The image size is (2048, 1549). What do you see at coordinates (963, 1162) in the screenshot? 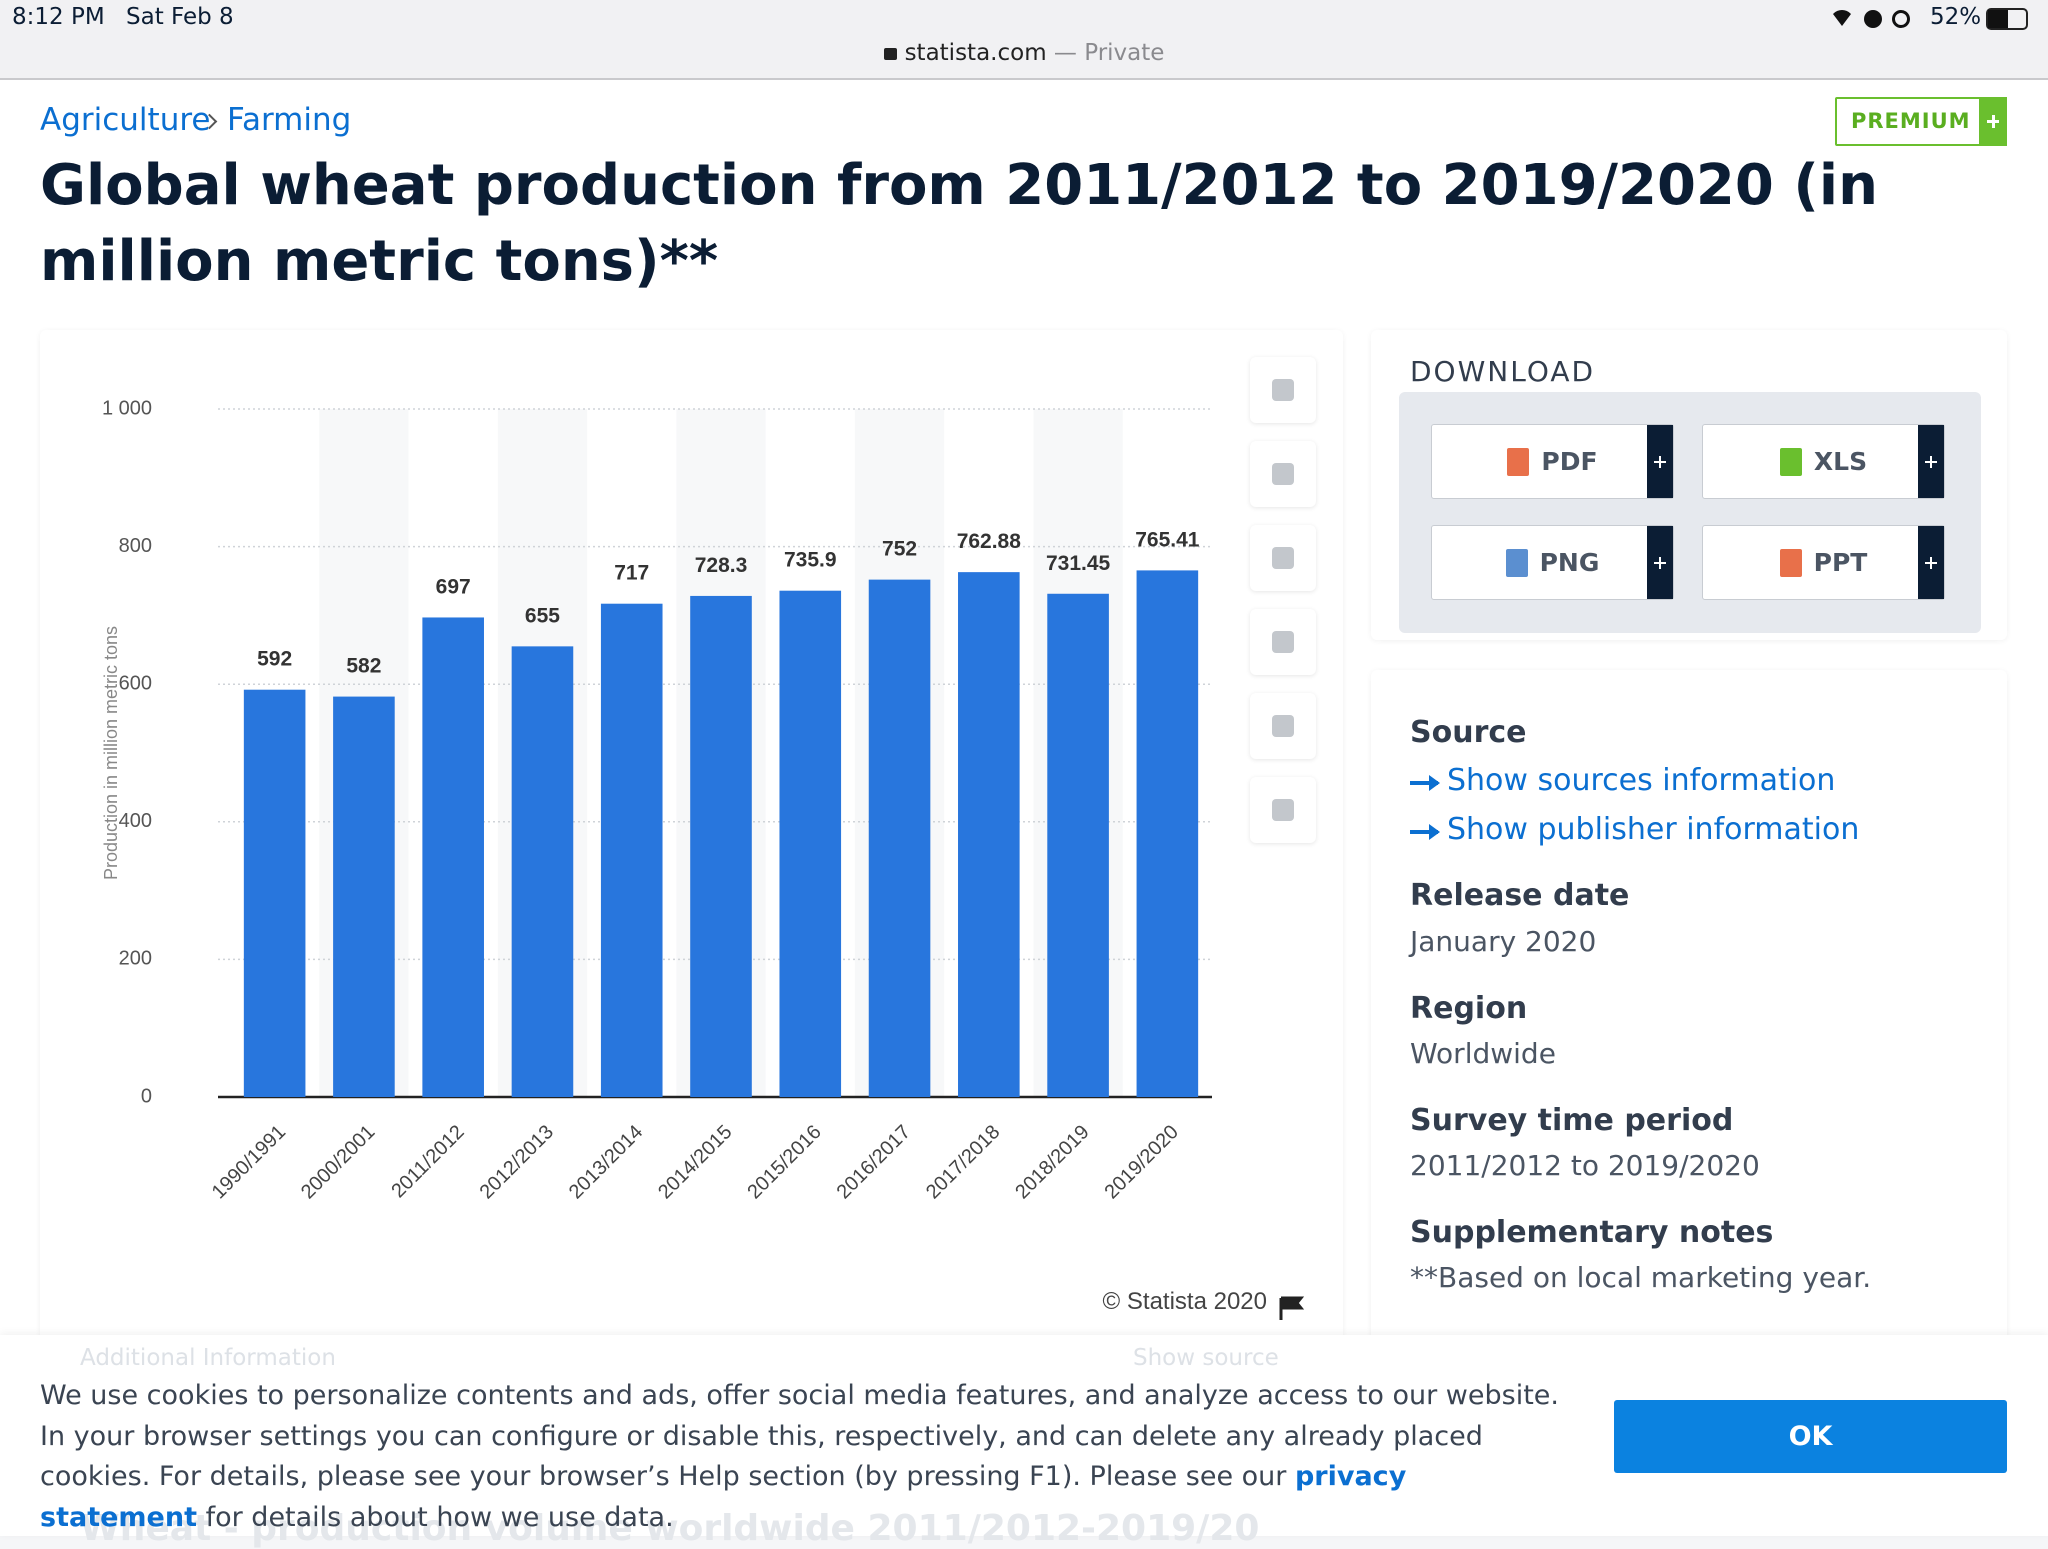
I see `x-tick-label: 2017/2018` at bounding box center [963, 1162].